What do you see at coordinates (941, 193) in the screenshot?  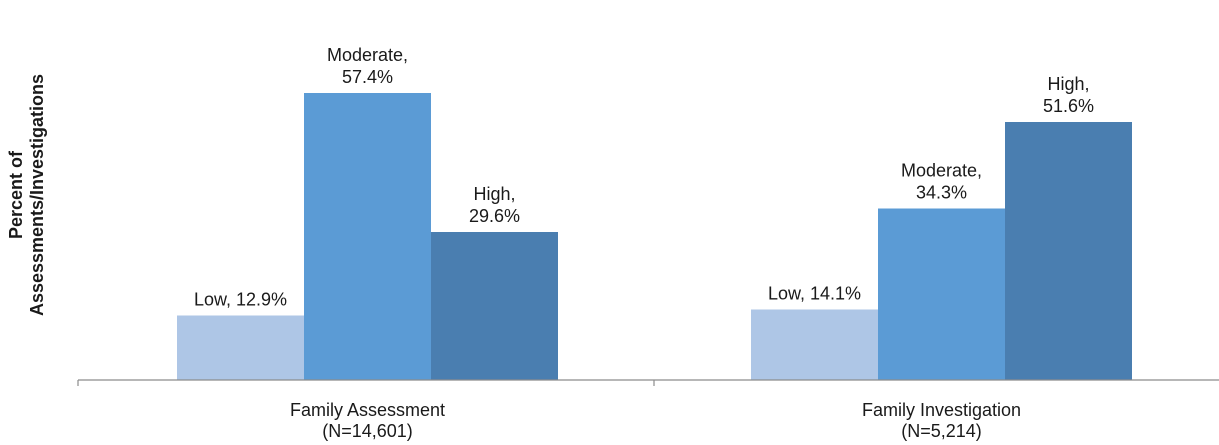 I see `data-label-line: 34.3%` at bounding box center [941, 193].